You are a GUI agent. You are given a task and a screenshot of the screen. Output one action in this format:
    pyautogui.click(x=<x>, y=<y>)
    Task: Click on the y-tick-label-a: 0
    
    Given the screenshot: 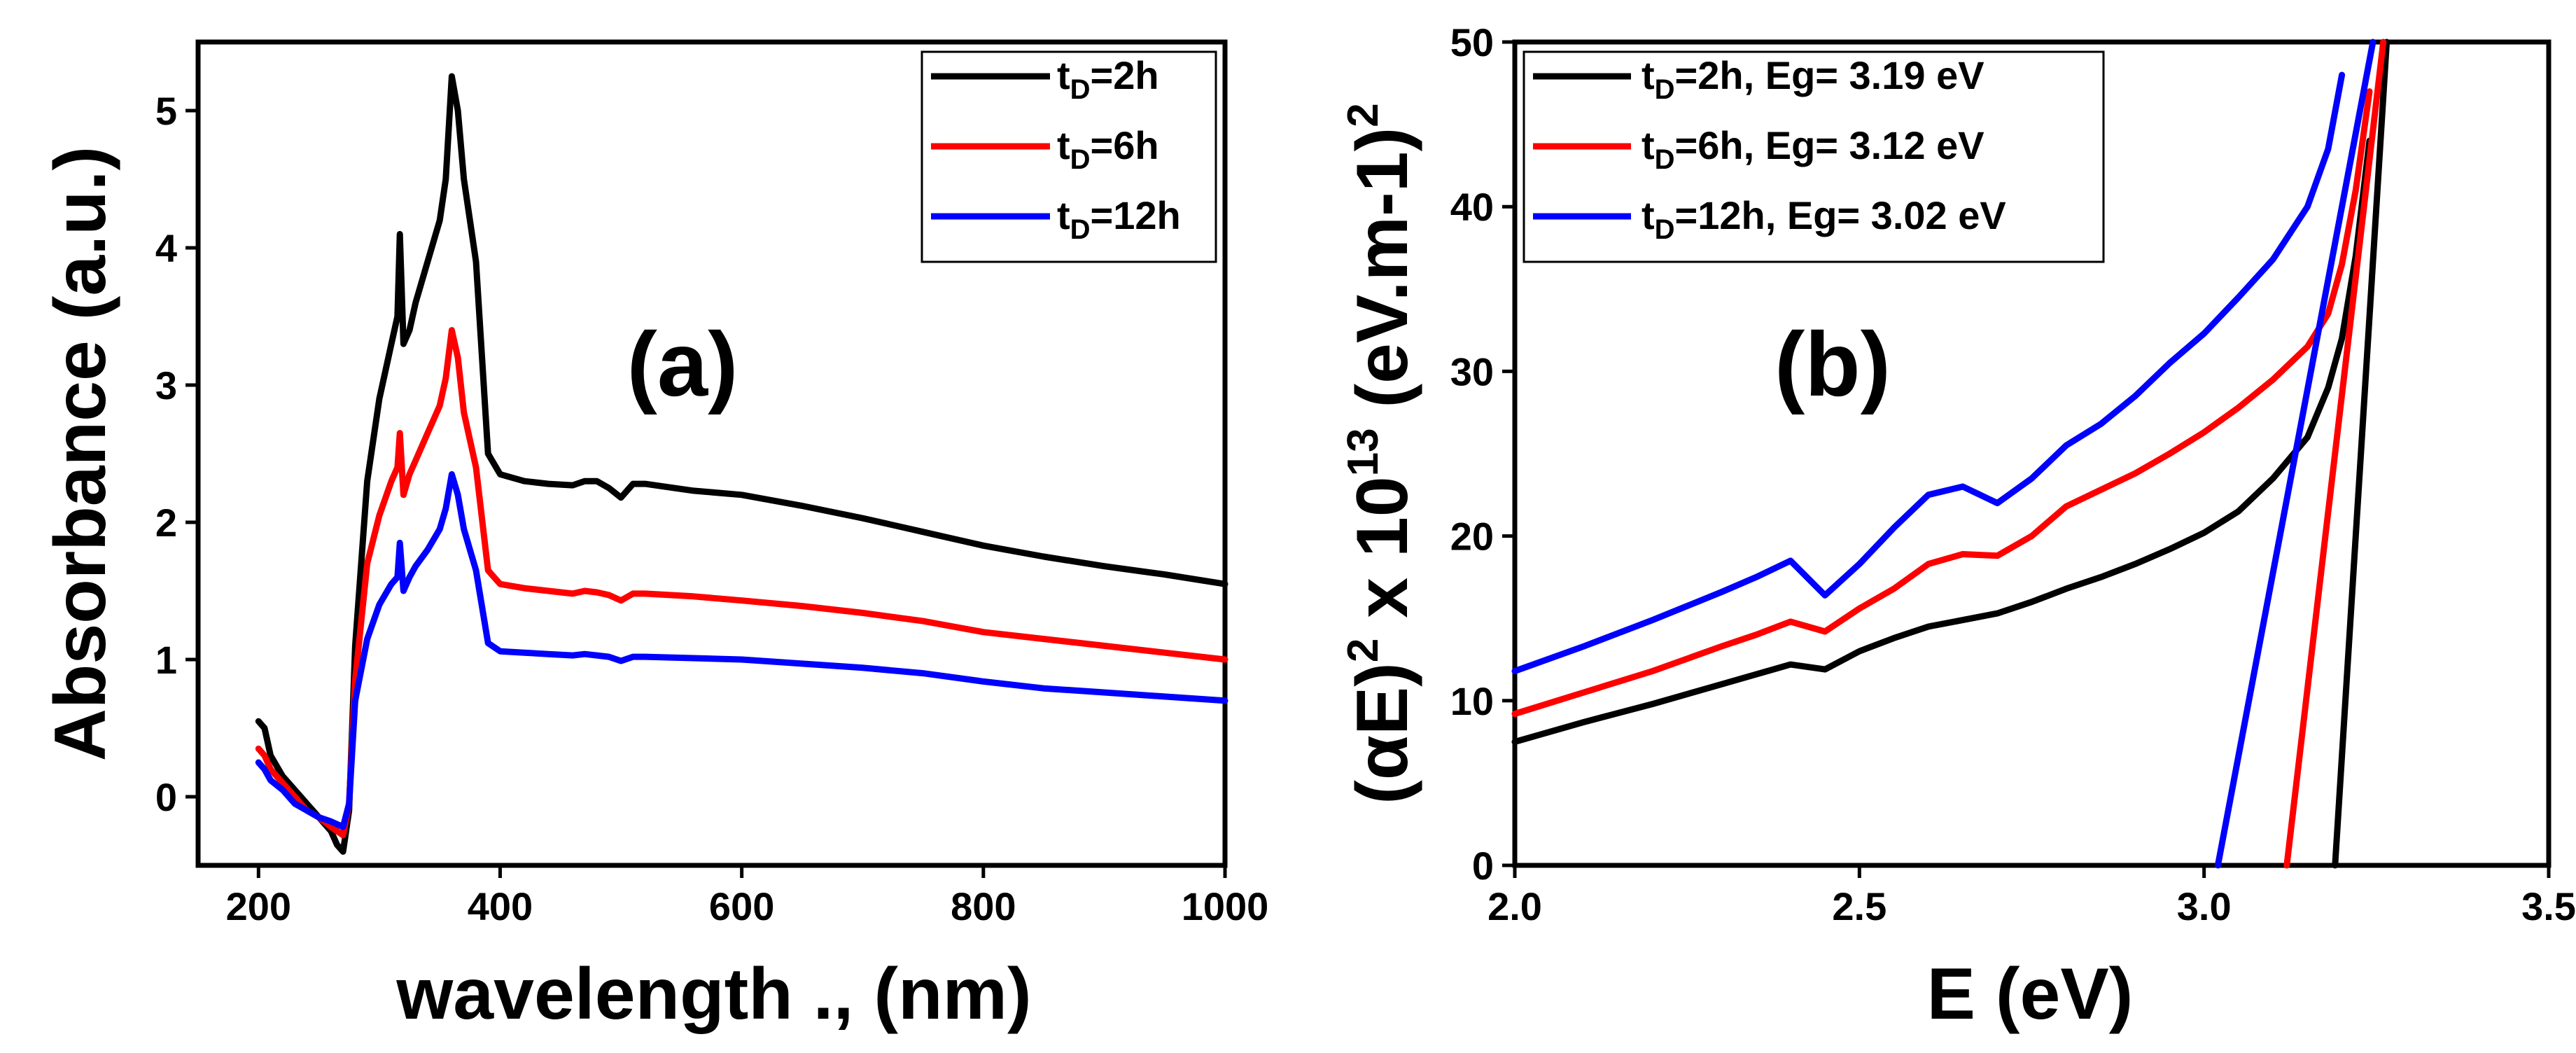 What is the action you would take?
    pyautogui.click(x=166, y=797)
    